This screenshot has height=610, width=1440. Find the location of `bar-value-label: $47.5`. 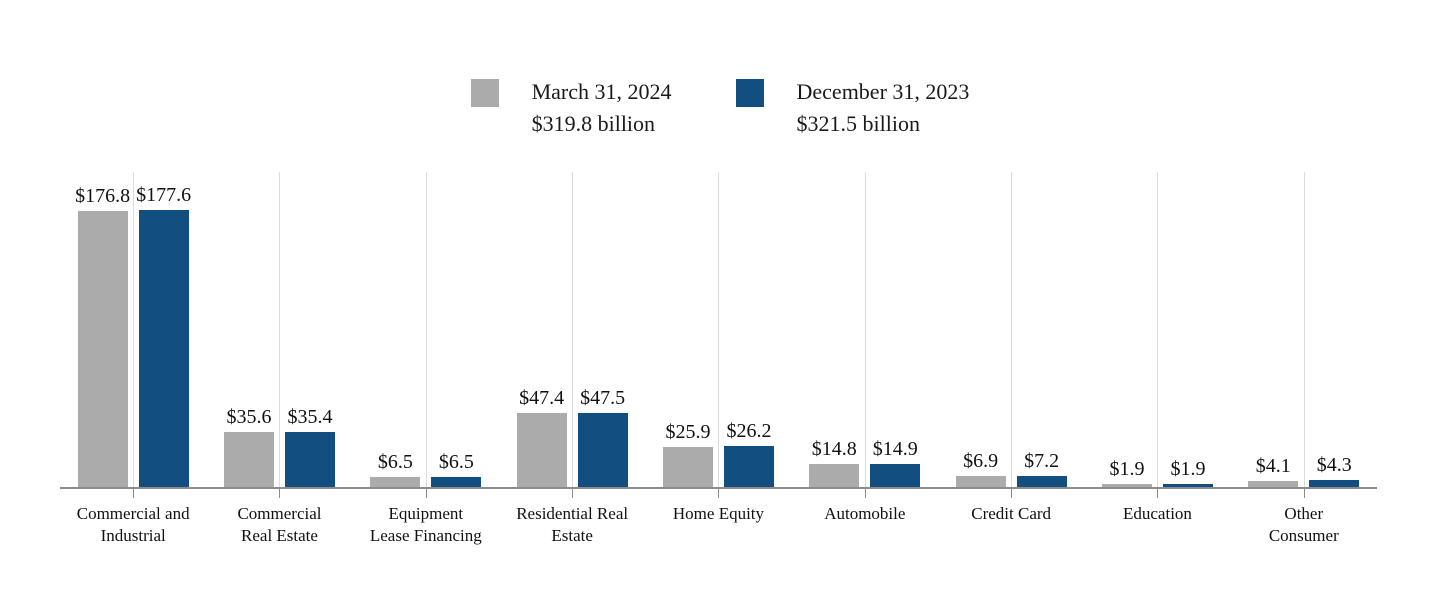

bar-value-label: $47.5 is located at coordinates (603, 397).